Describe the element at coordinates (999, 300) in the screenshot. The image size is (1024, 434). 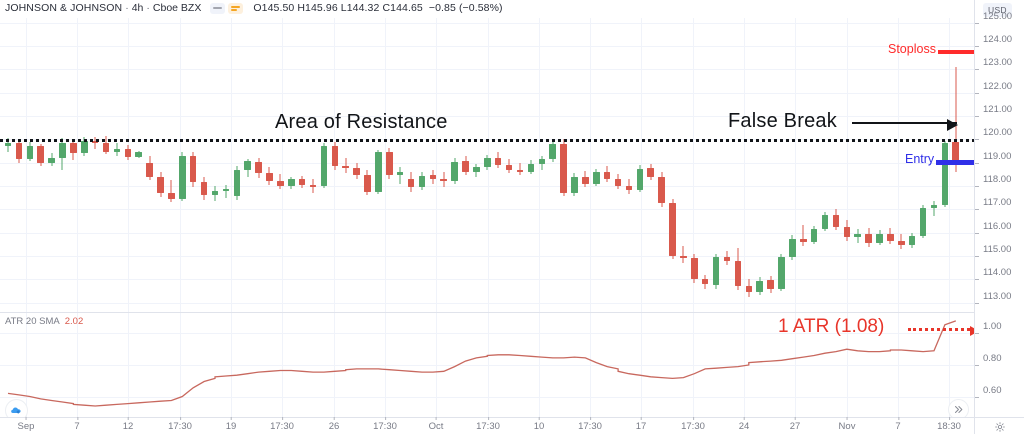
I see `price-axis-tick: 113.00` at that location.